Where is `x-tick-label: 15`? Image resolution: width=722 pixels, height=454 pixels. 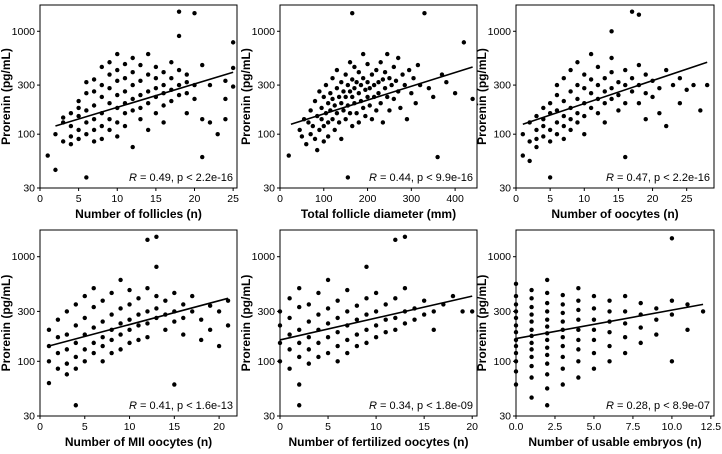 x-tick-label: 15 is located at coordinates (156, 199).